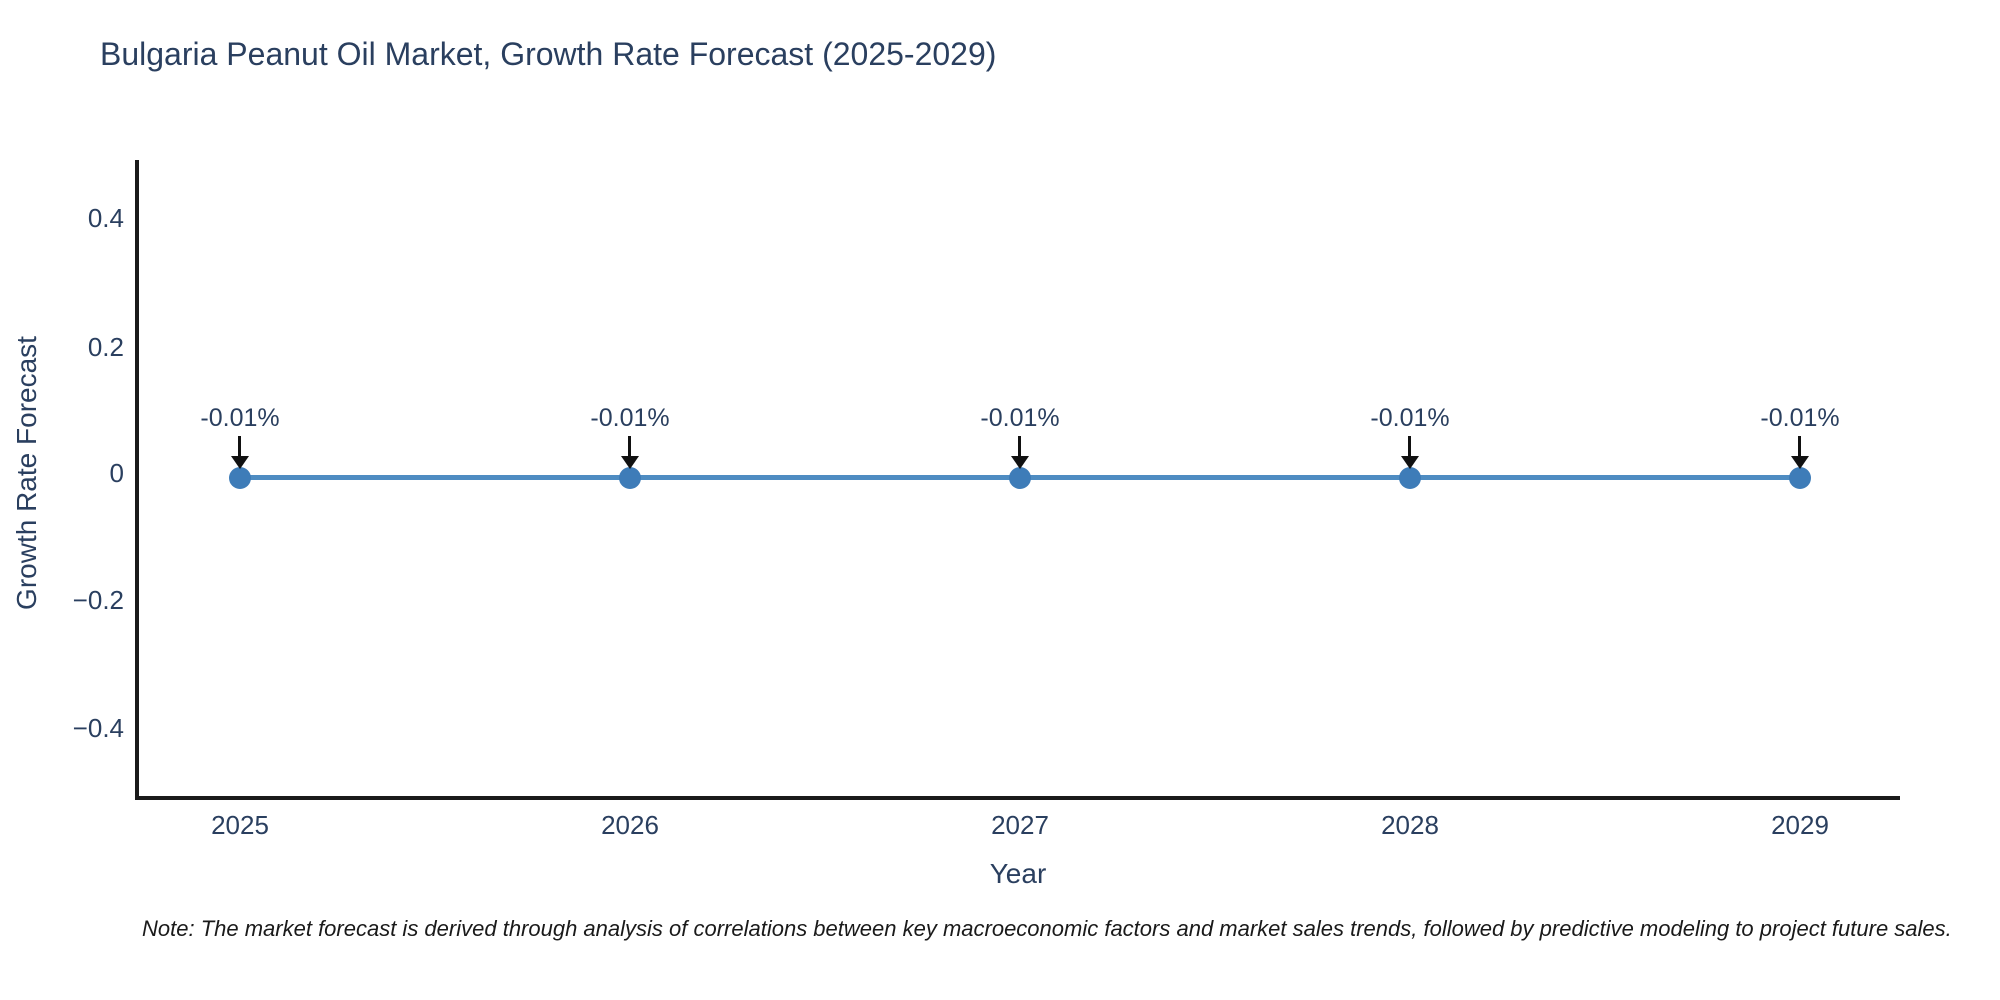 The height and width of the screenshot is (1000, 2000). I want to click on data-point-2027, so click(1020, 478).